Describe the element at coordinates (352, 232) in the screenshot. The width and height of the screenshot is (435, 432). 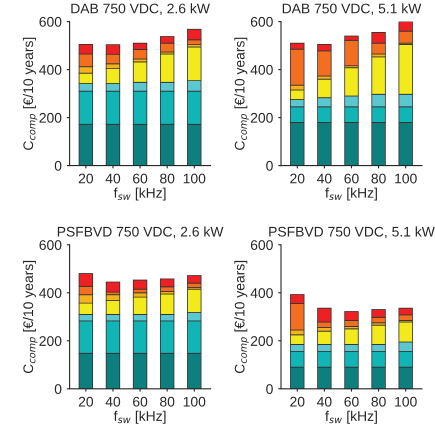
I see `chart-title: PSFBVD 750 VDC, 5.1 kW` at that location.